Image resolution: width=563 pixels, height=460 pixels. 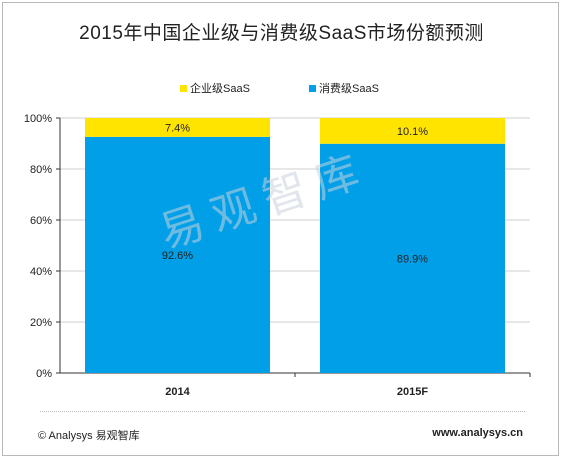 What do you see at coordinates (41, 221) in the screenshot?
I see `y-tick-label: 60%` at bounding box center [41, 221].